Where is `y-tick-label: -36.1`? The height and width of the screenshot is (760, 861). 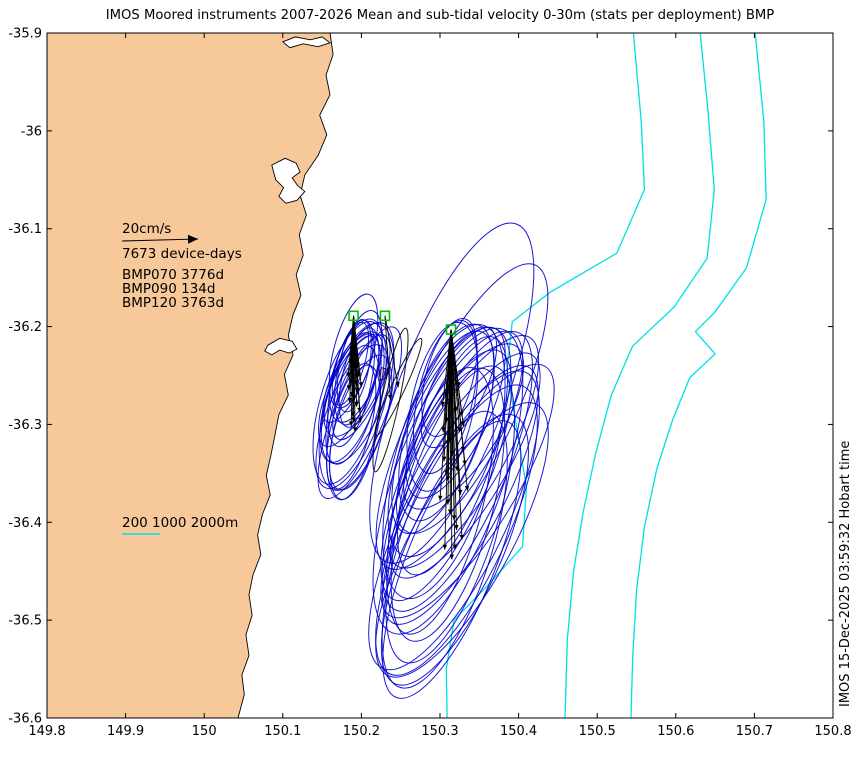
y-tick-label: -36.1 is located at coordinates (25, 229).